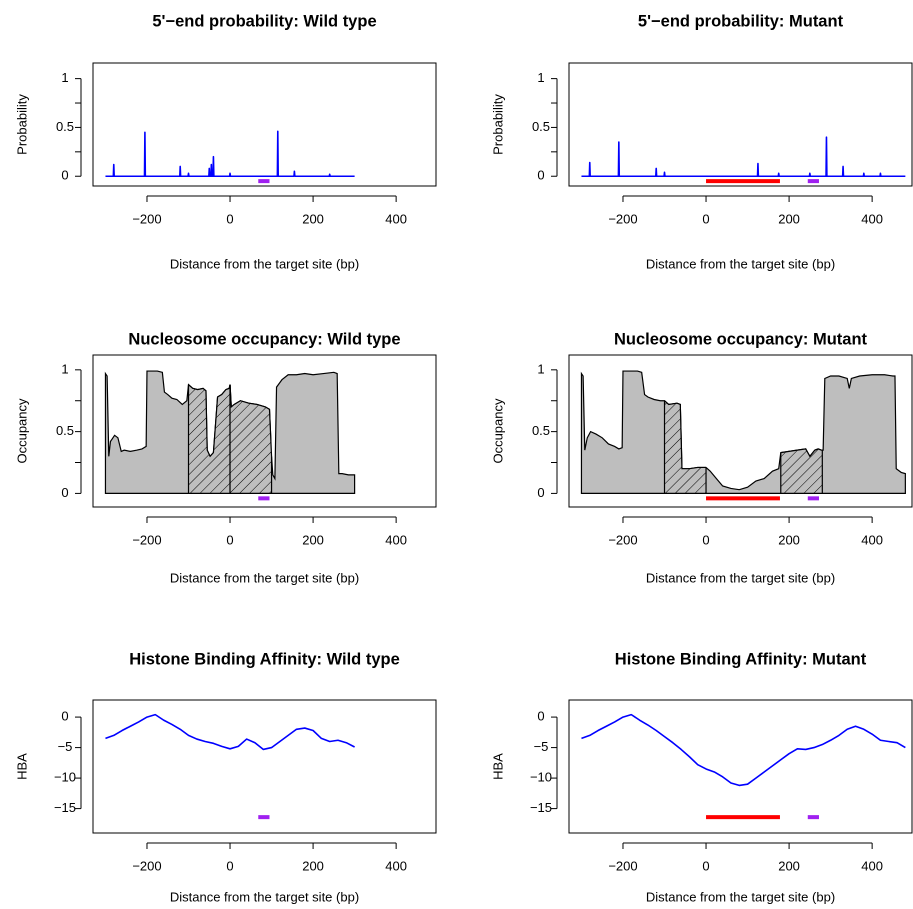 This screenshot has height=909, width=913. Describe the element at coordinates (264, 339) in the screenshot. I see `panel-title: Nucleosome occupancy: Wild type` at that location.